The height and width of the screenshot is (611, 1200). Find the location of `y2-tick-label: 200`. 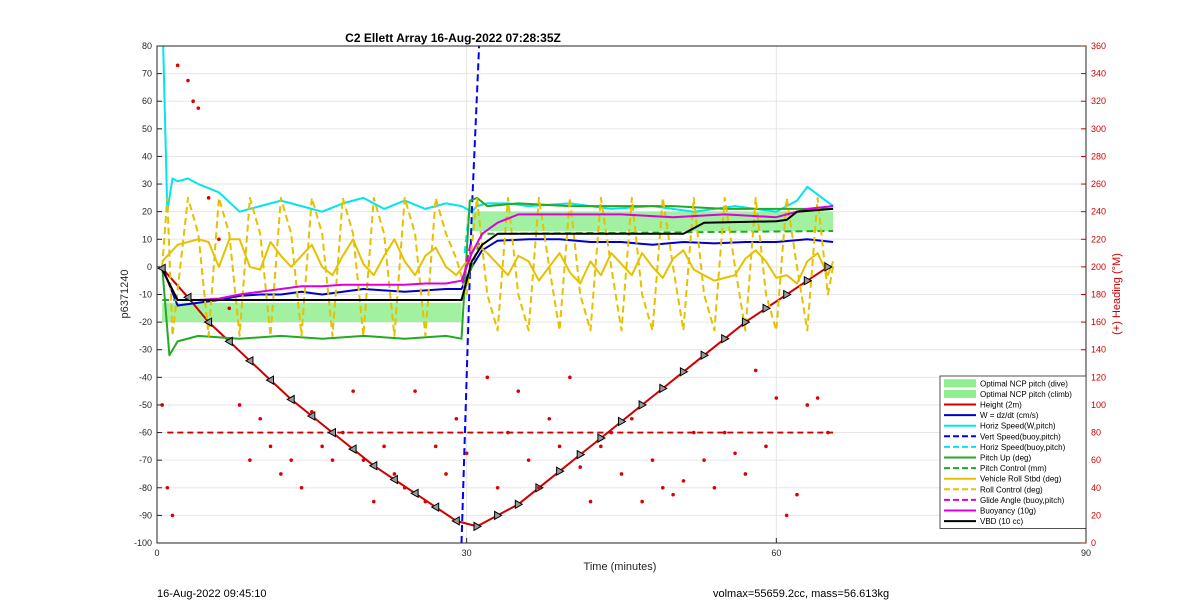

y2-tick-label: 200 is located at coordinates (1098, 267).